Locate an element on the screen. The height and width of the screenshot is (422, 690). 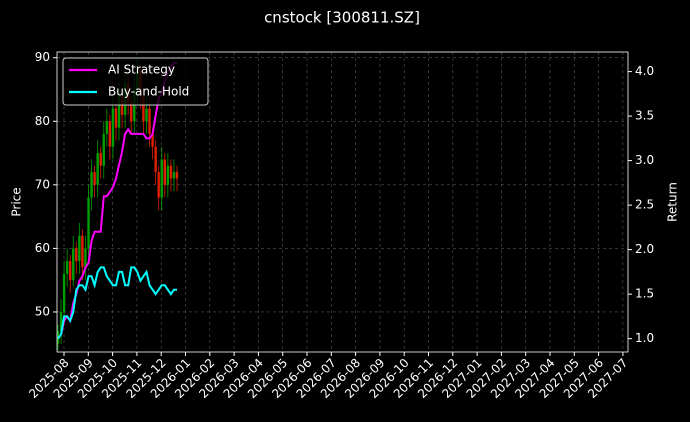
y-axis-label: Price is located at coordinates (17, 201).